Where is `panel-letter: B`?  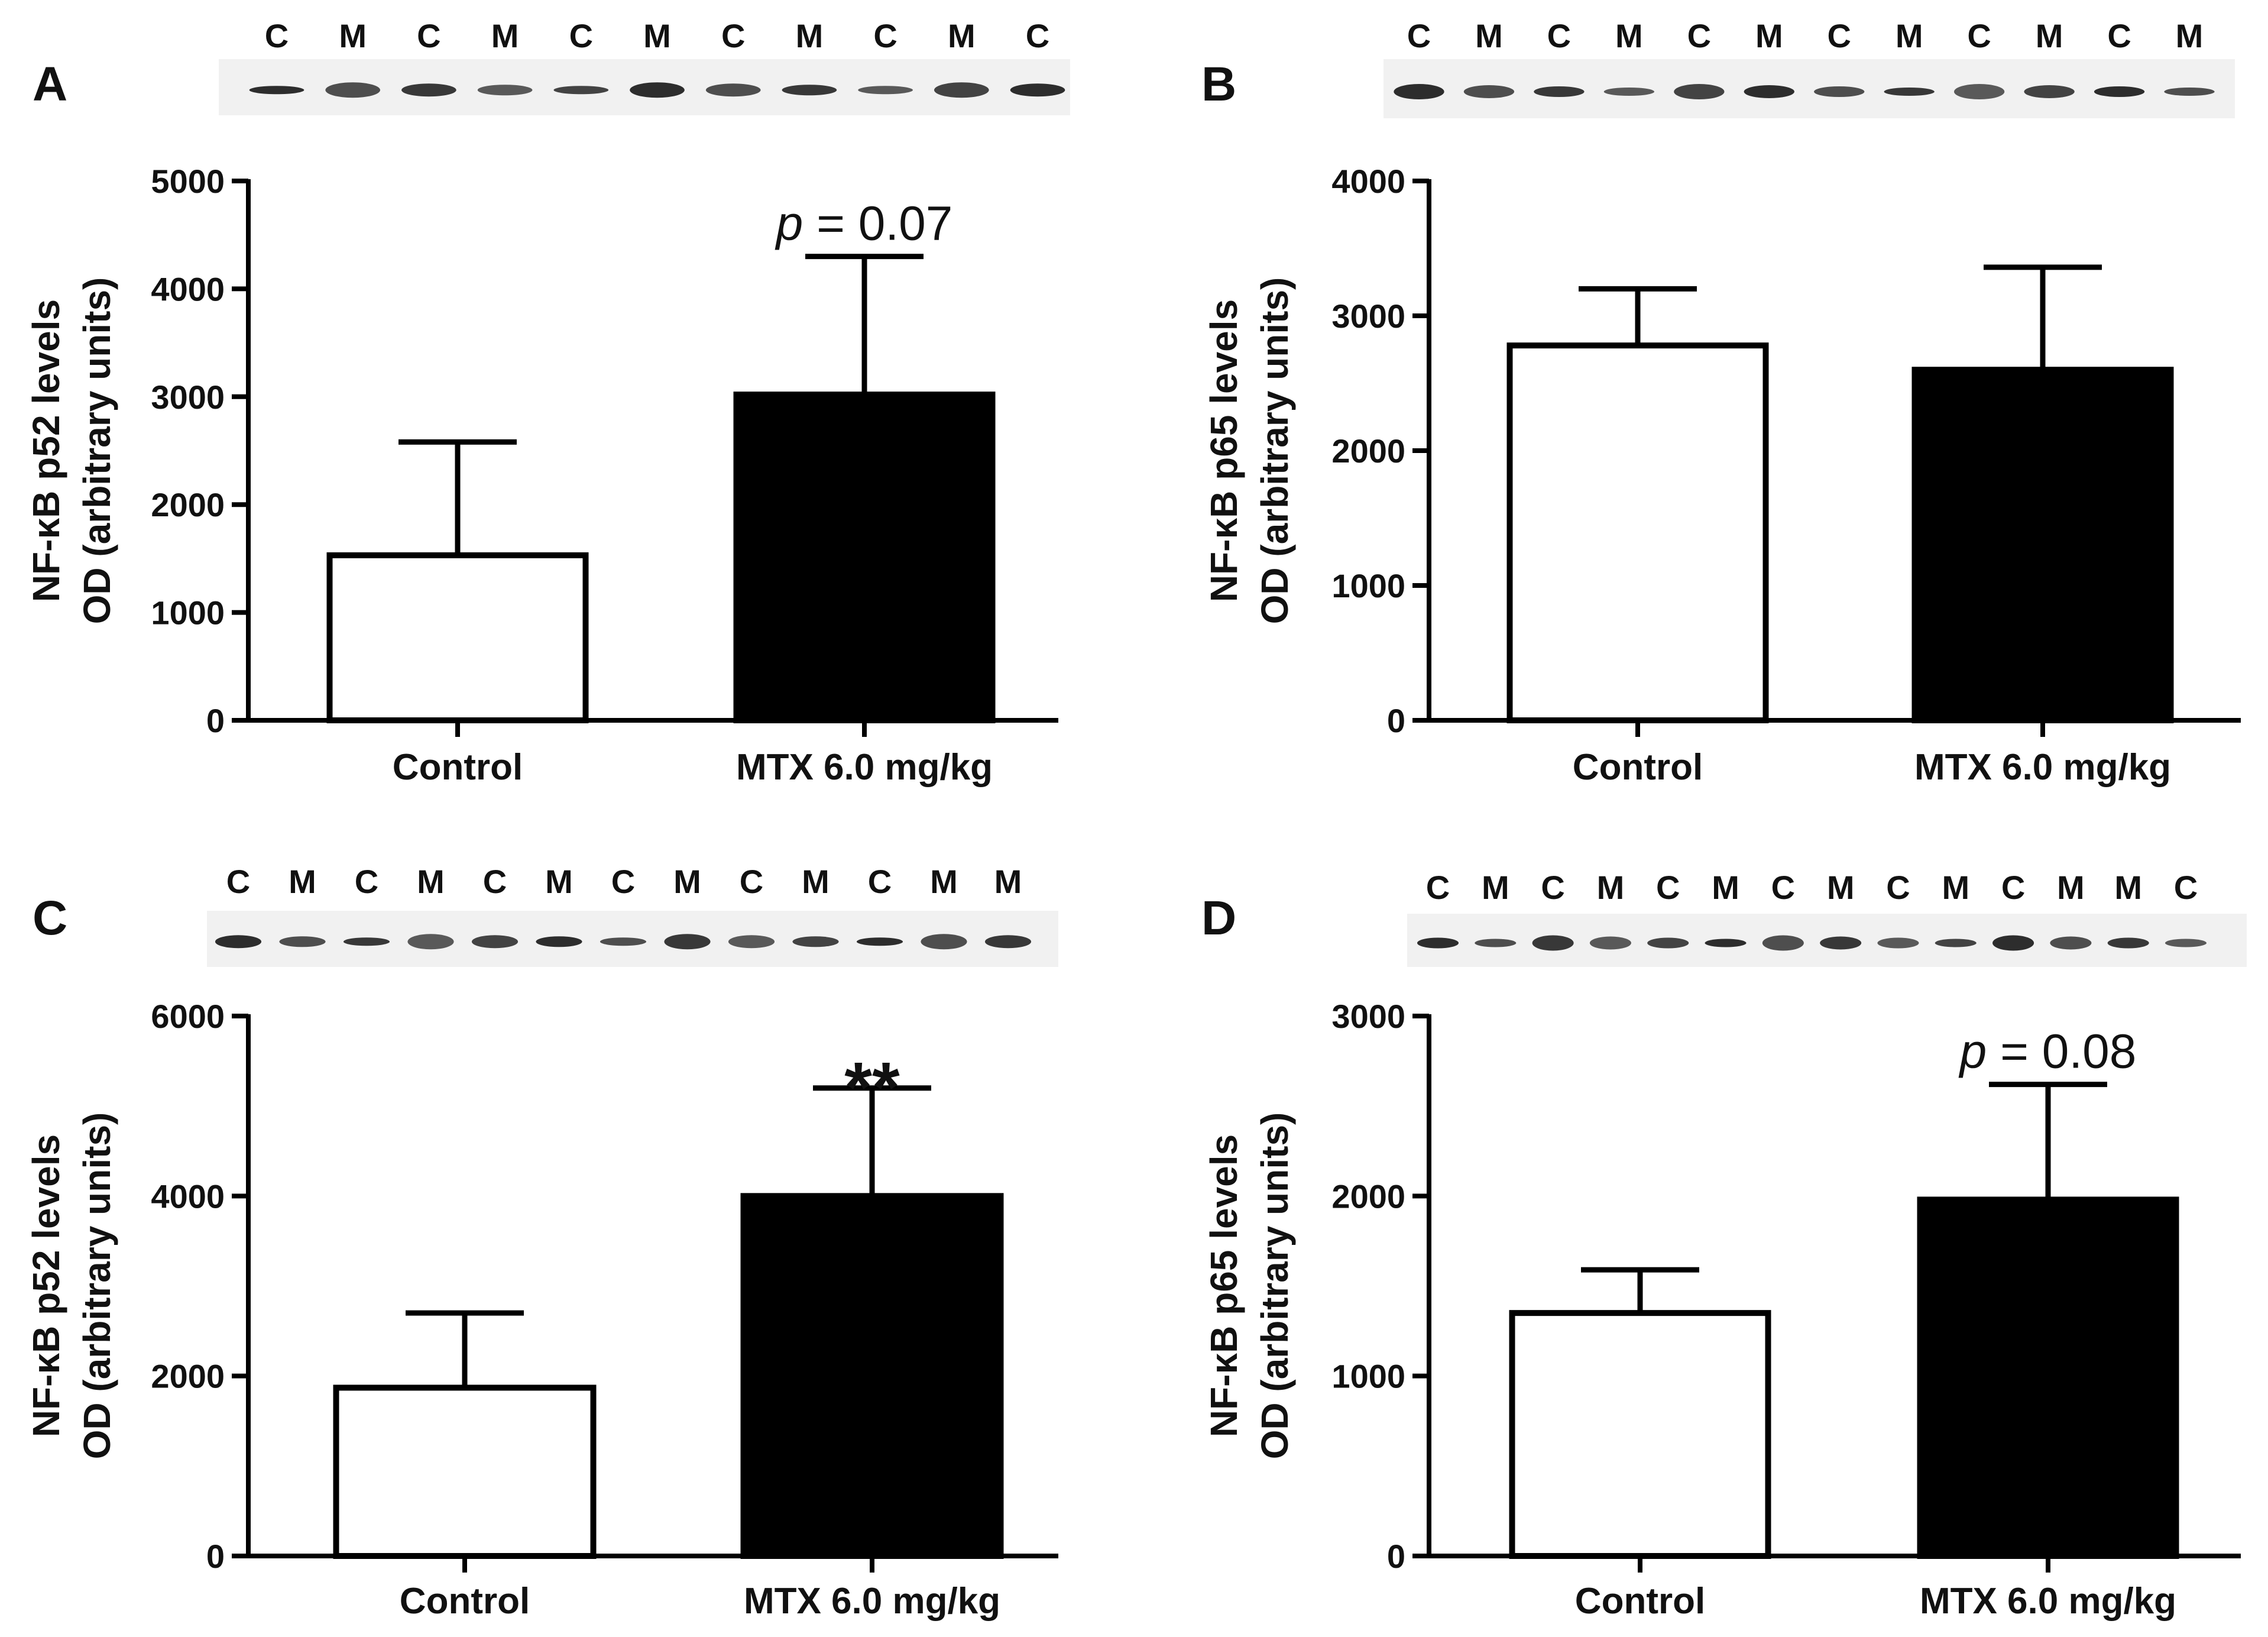 panel-letter: B is located at coordinates (1219, 84).